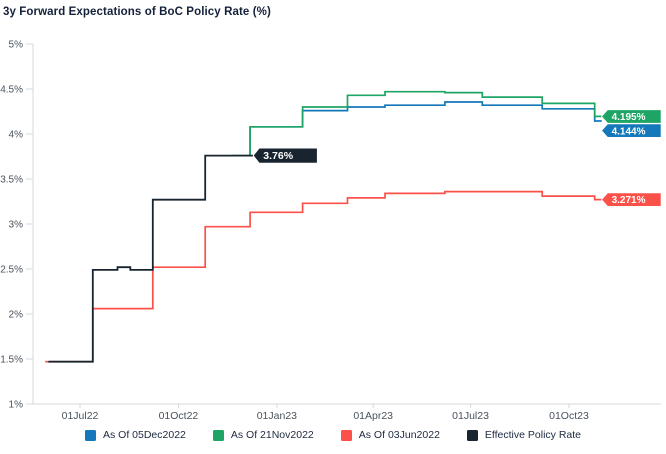 This screenshot has width=666, height=454. I want to click on legend-swatch-blue, so click(90, 435).